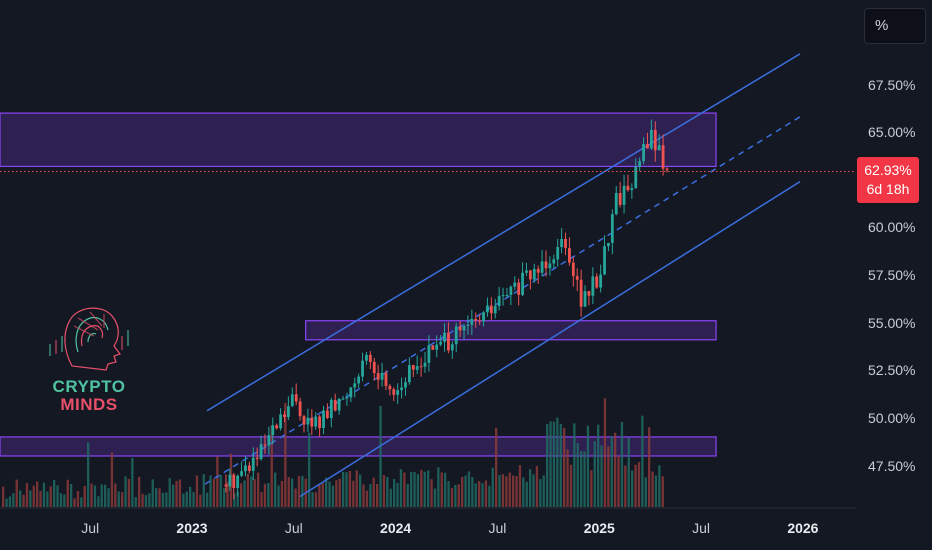  Describe the element at coordinates (89, 404) in the screenshot. I see `logo-line2: MINDS` at that location.